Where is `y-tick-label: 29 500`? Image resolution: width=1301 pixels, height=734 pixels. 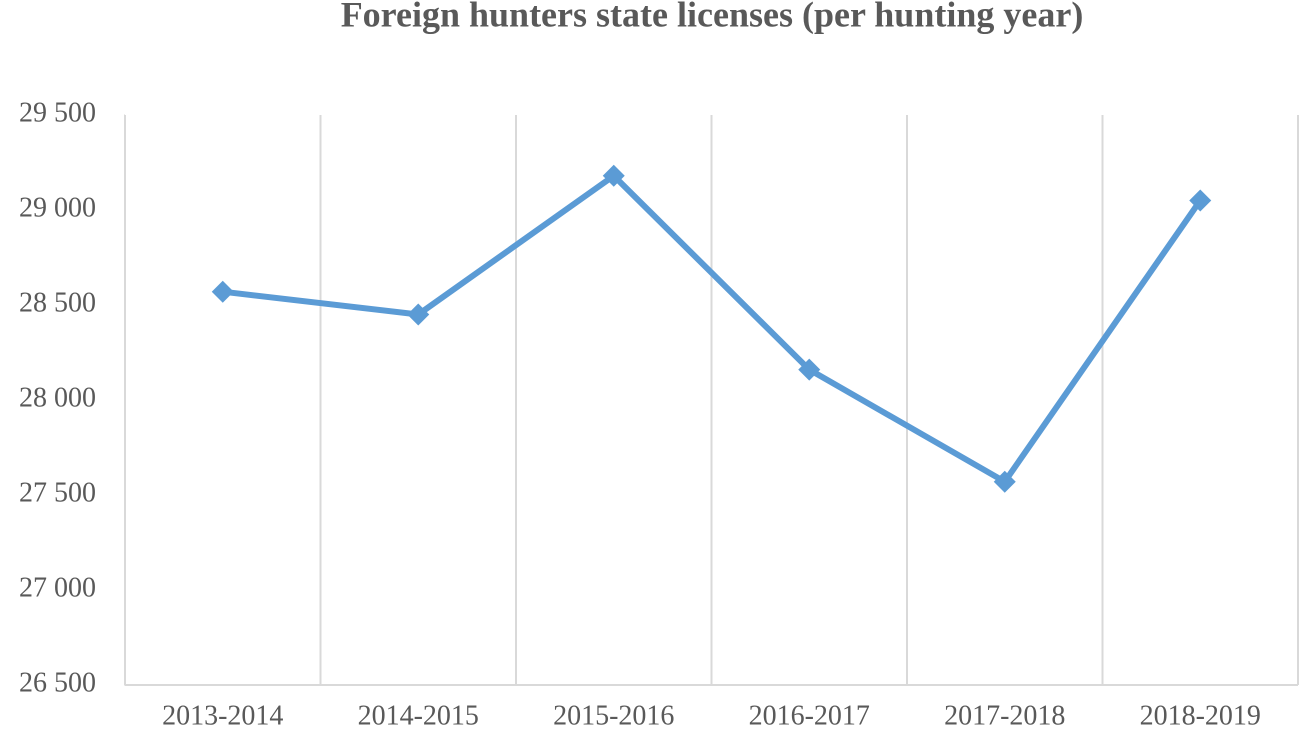 y-tick-label: 29 500 is located at coordinates (57, 112).